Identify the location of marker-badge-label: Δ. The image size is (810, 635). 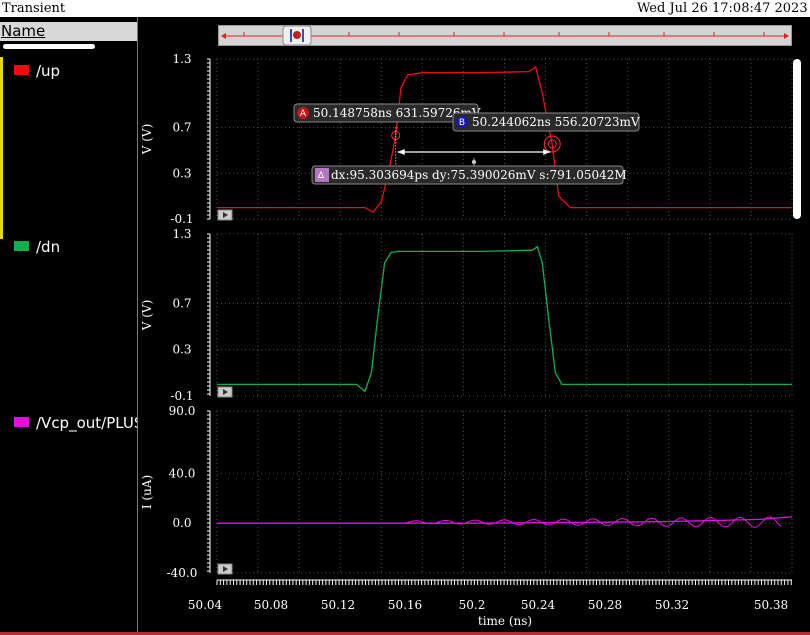
(321, 176).